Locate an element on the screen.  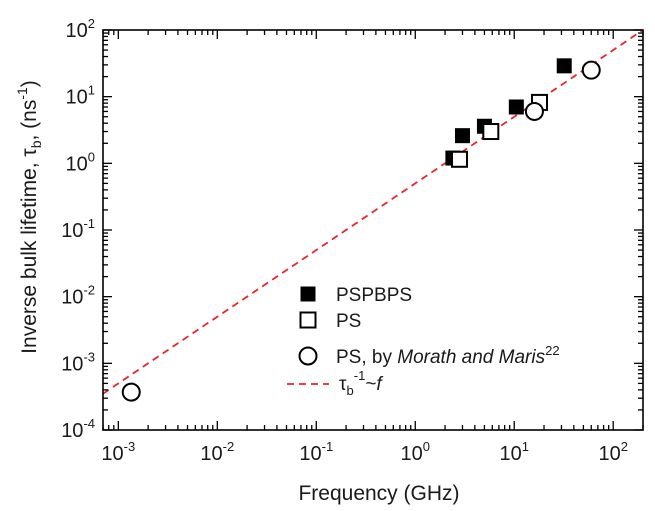
y-tick-label: 10⁻⁴ is located at coordinates (78, 429).